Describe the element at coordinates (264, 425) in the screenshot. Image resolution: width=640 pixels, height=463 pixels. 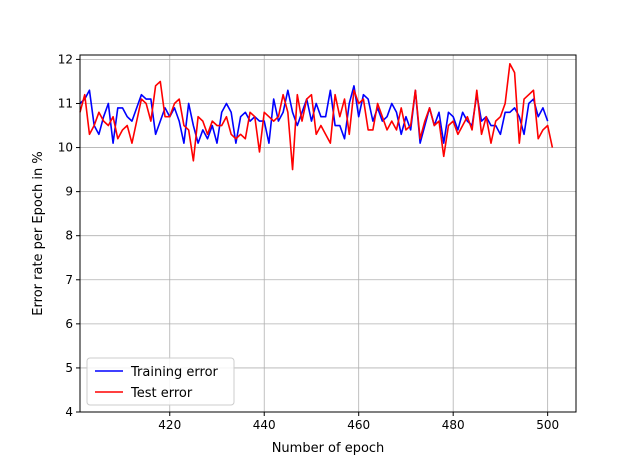
I see `x-tick-label: 440` at that location.